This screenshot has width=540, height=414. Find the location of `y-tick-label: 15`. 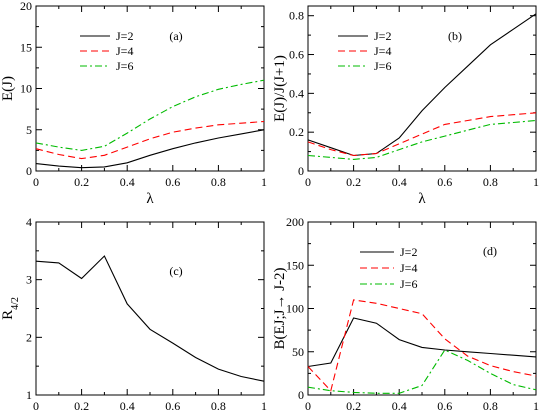

y-tick-label: 15 is located at coordinates (26, 47).